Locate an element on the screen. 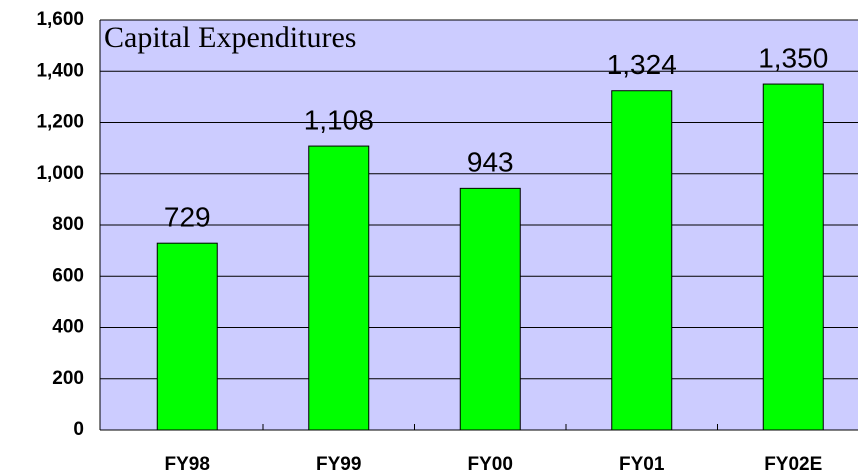 This screenshot has width=858, height=475. x-tick-label: FY98 is located at coordinates (187, 464).